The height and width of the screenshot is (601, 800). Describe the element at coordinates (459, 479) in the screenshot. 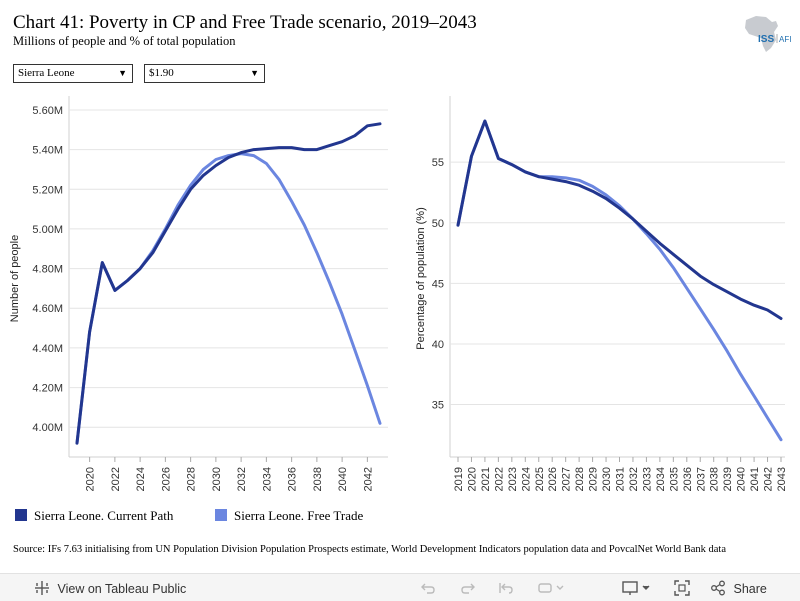

I see `x-tick-label: 2019` at that location.